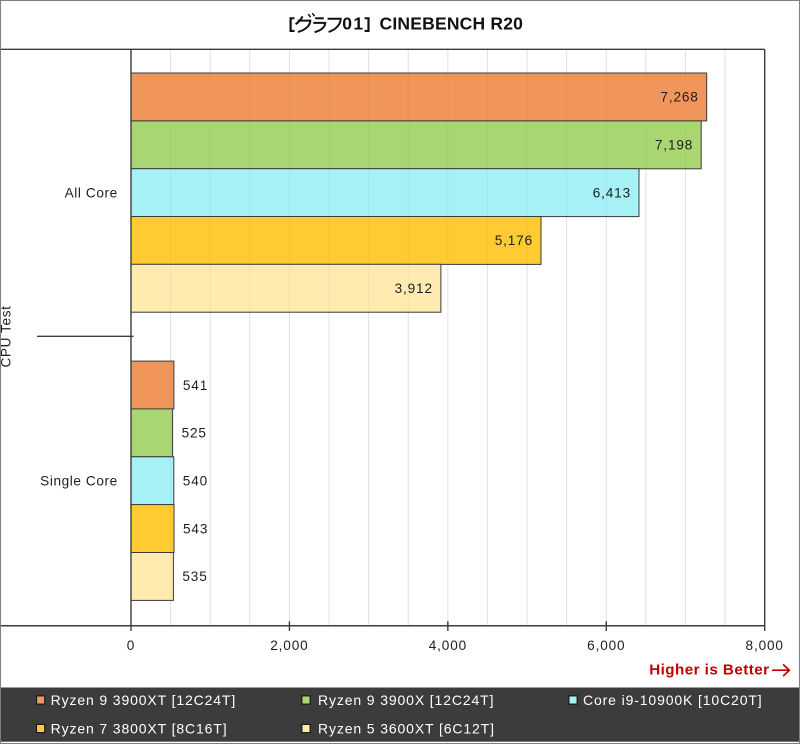  Describe the element at coordinates (194, 576) in the screenshot. I see `svg-text: 535` at that location.